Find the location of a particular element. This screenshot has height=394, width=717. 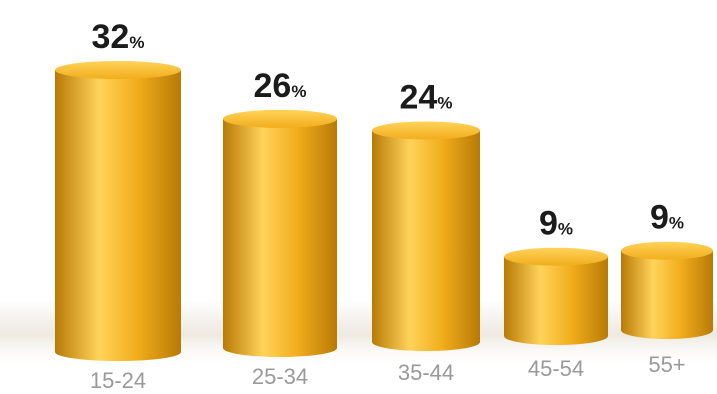

tick-label: 45-54 is located at coordinates (556, 368).